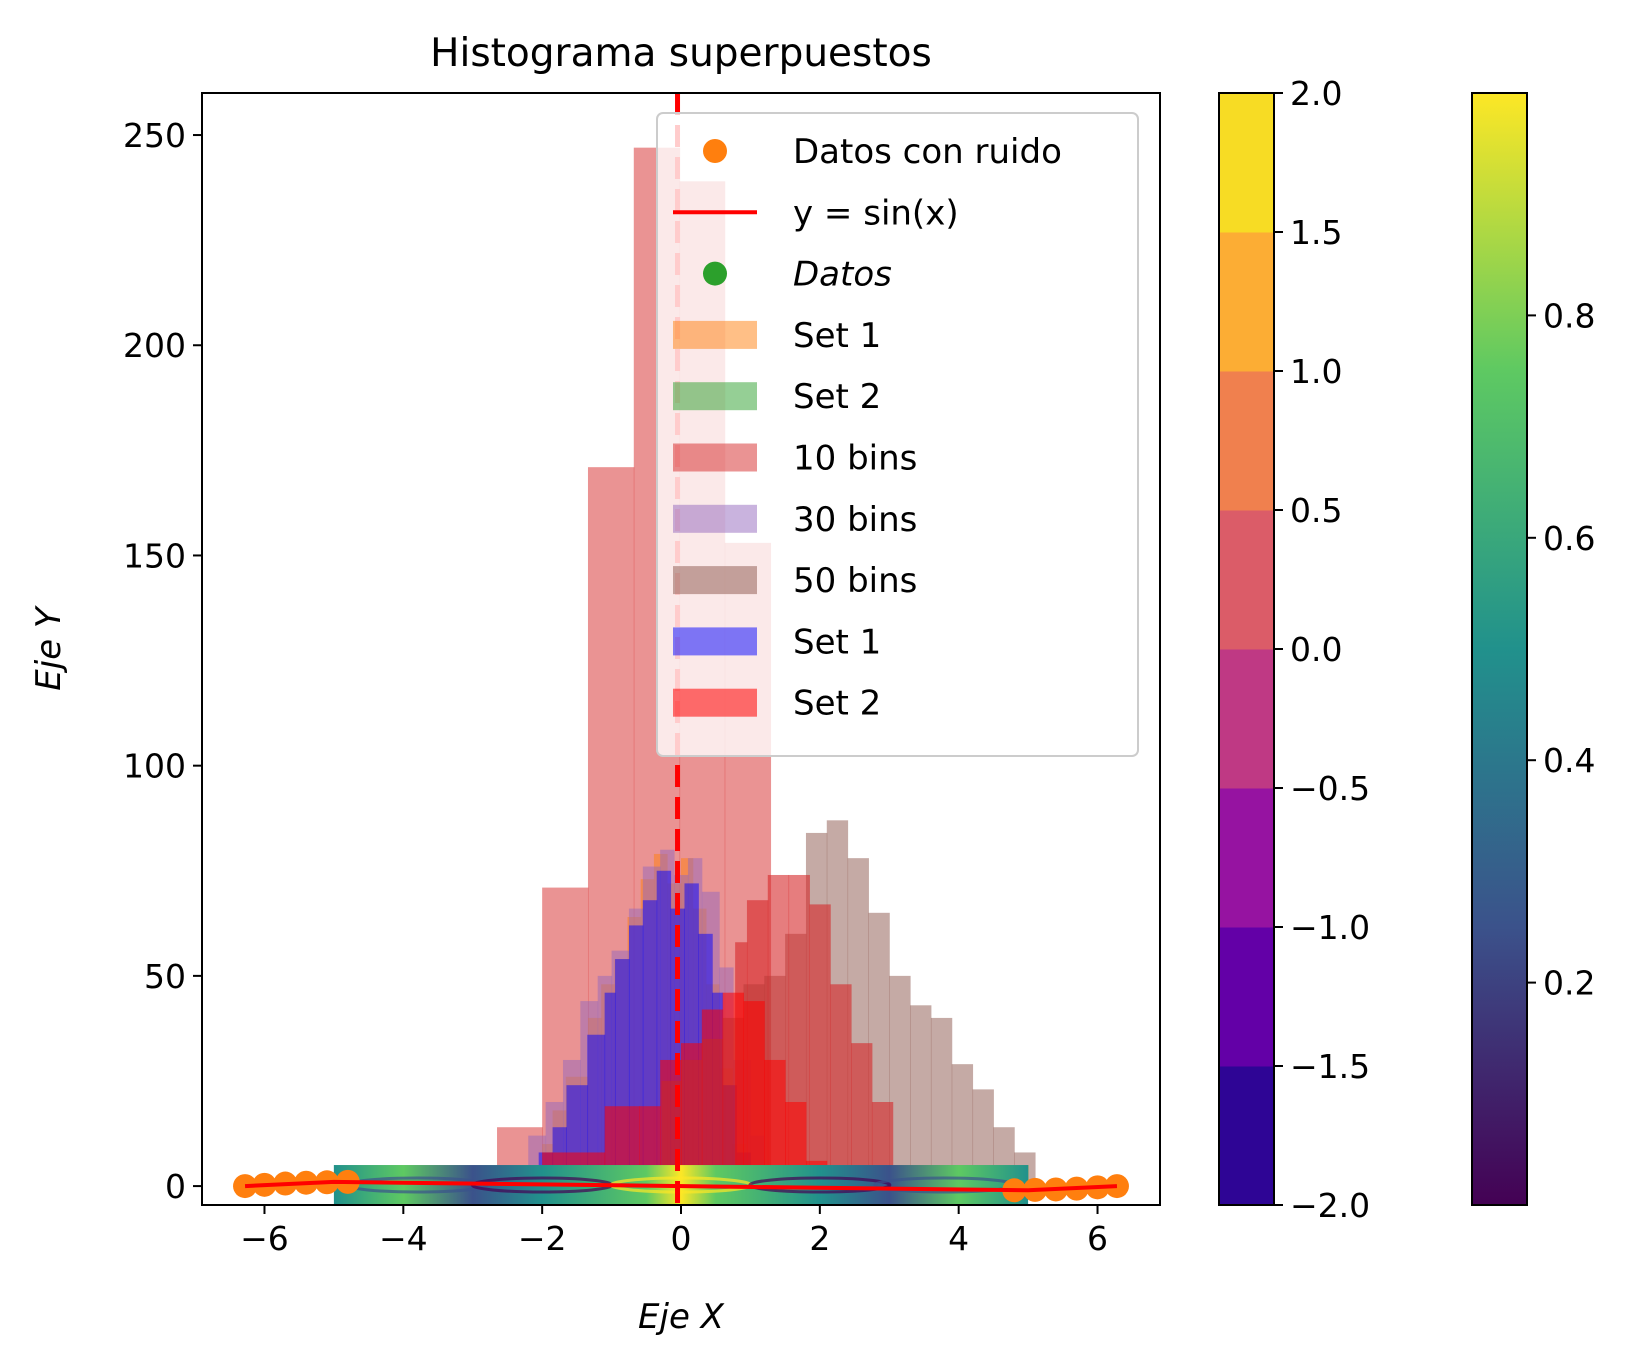 The height and width of the screenshot is (1365, 1647). Describe the element at coordinates (1316, 510) in the screenshot. I see `colorbar-tick-label: 0.5` at that location.